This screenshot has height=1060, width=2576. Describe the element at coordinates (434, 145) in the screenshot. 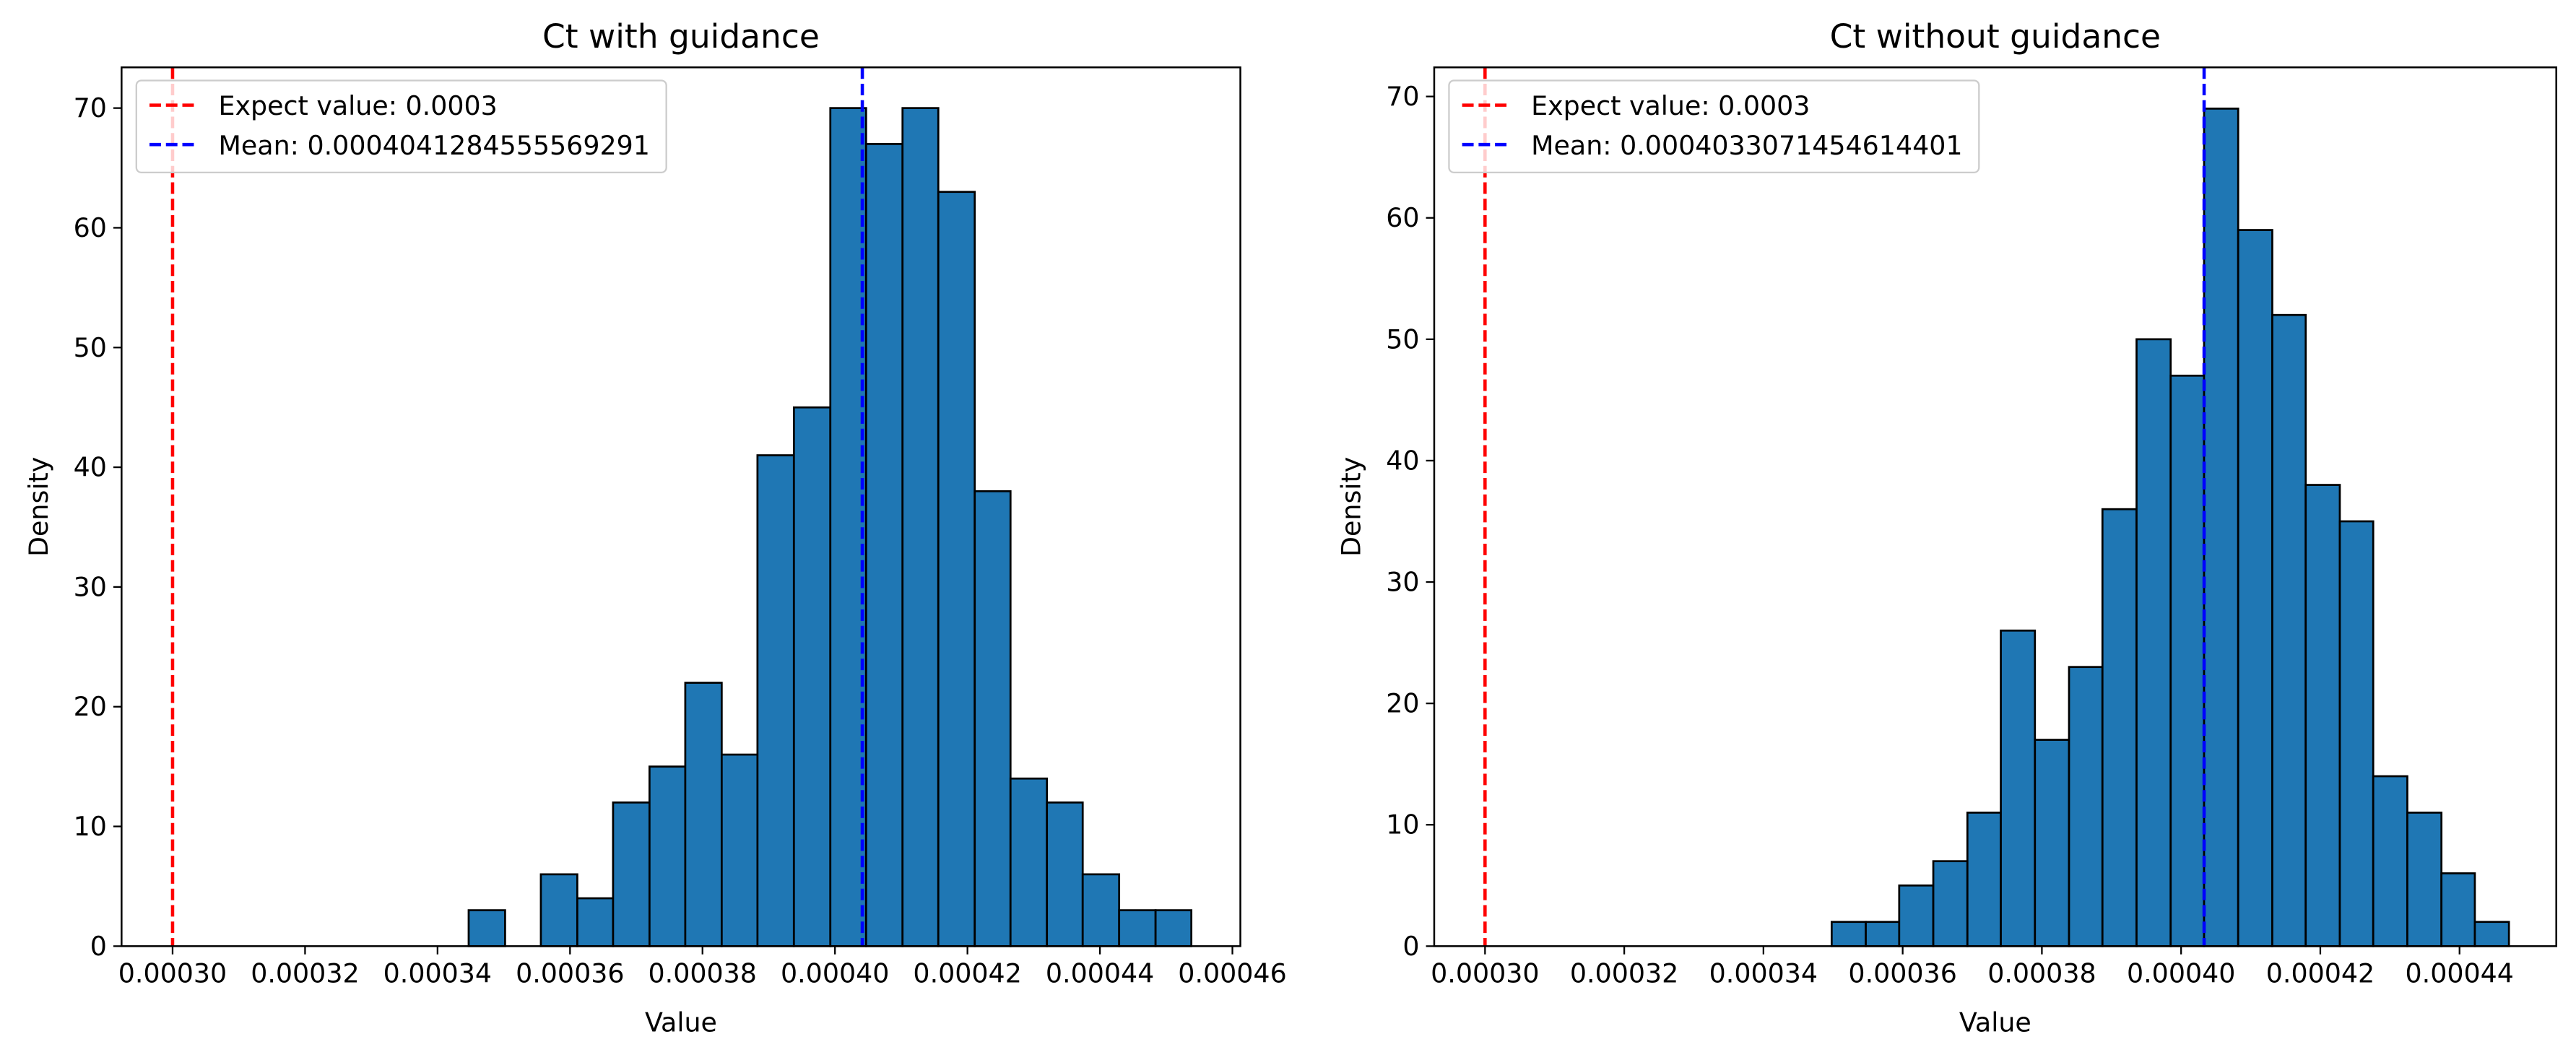

I see `legend-label: Mean: 0.0004041284555569291` at that location.